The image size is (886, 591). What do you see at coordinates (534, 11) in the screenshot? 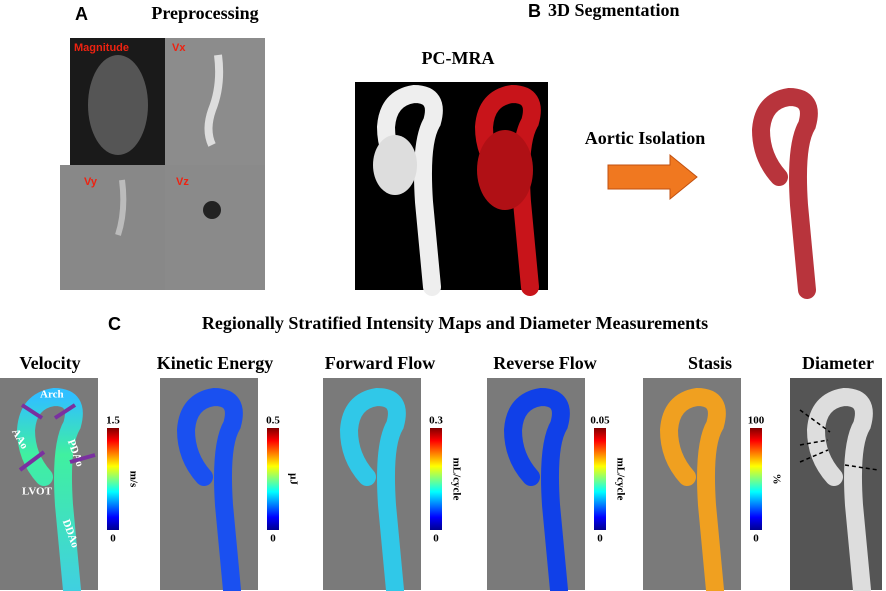
I see `panel-label: B` at bounding box center [534, 11].